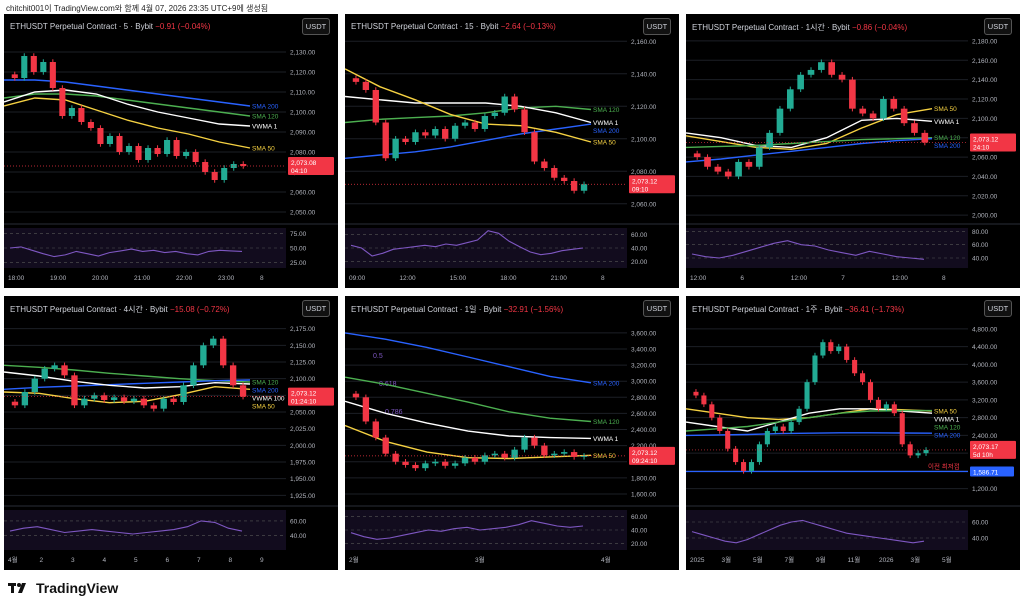  What do you see at coordinates (986, 473) in the screenshot?
I see `support-price-label: 1,586.71` at bounding box center [986, 473].